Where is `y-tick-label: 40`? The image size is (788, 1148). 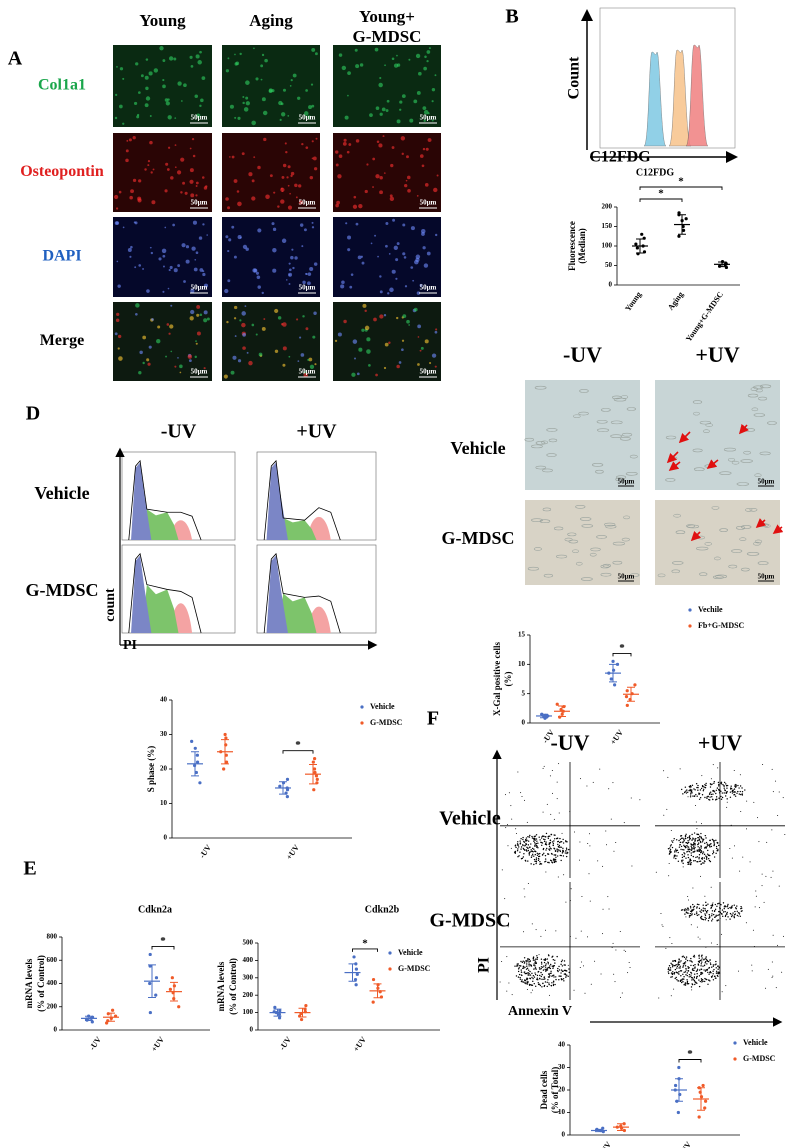 y-tick-label: 40 is located at coordinates (164, 700).